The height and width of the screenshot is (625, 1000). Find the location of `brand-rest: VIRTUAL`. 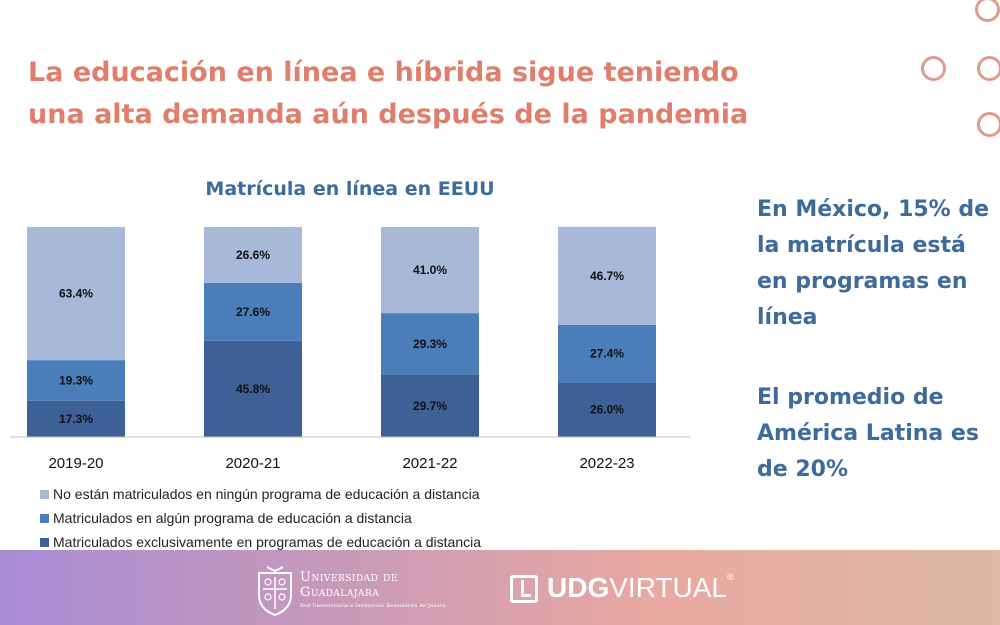

brand-rest: VIRTUAL is located at coordinates (668, 587).